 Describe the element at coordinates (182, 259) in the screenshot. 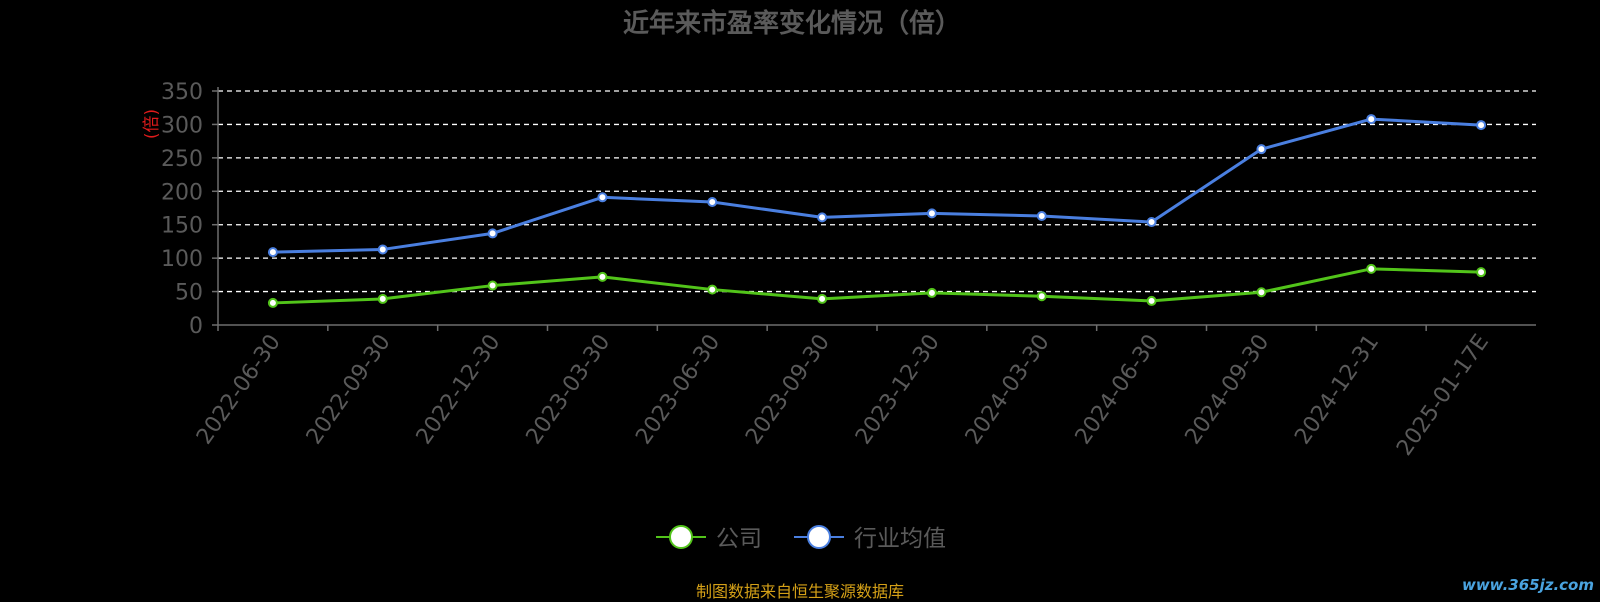

I see `y-tick-label: 100` at that location.